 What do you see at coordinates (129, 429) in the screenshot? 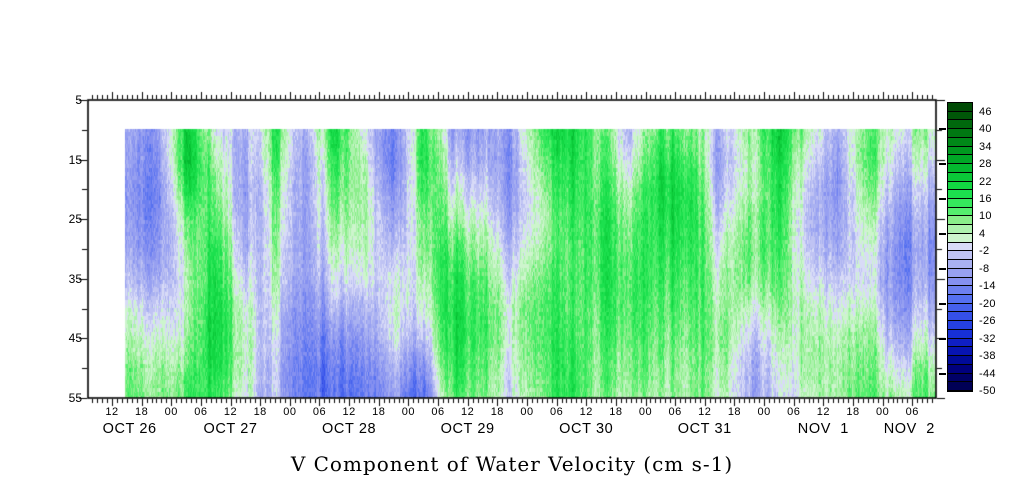
I see `x-date-label: OCT 26` at bounding box center [129, 429].